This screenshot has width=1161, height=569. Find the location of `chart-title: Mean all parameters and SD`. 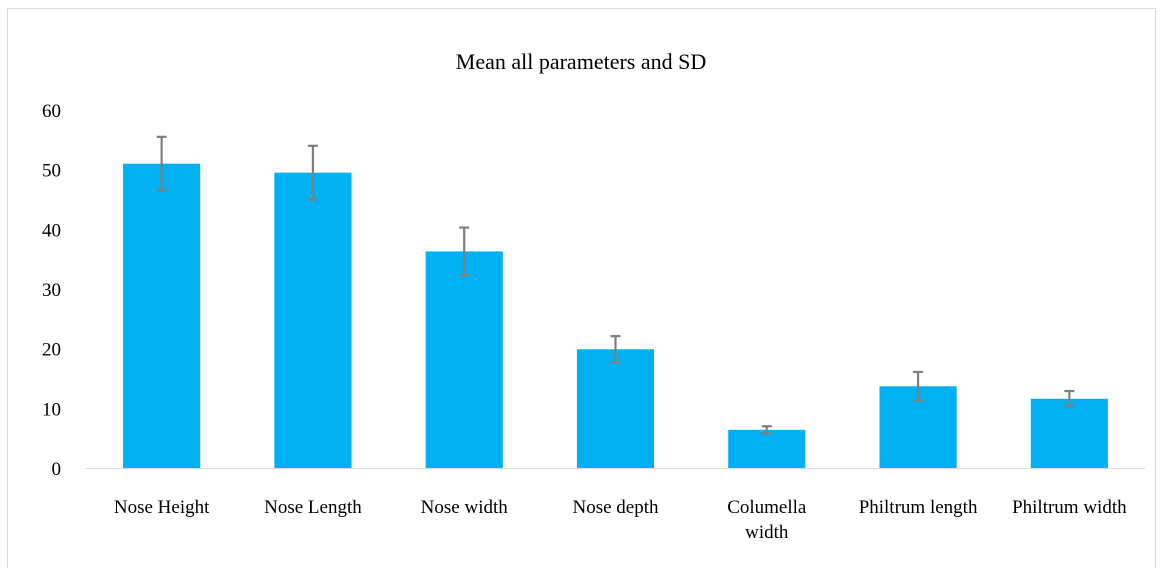

chart-title: Mean all parameters and SD is located at coordinates (581, 61).